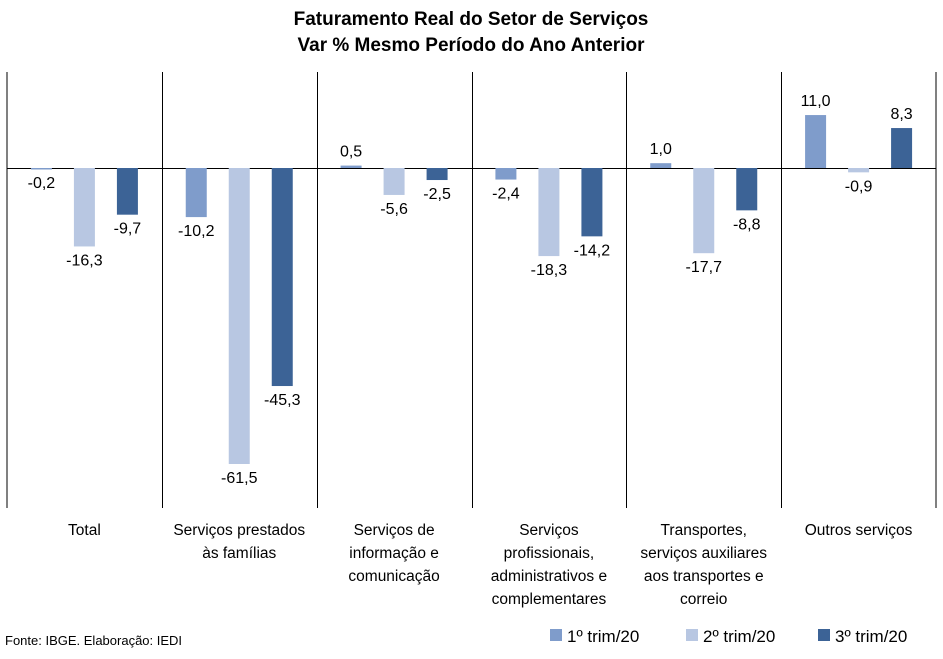  Describe the element at coordinates (472, 45) in the screenshot. I see `chart-title-line: Var % Mesmo Período do Ano Anterior` at that location.